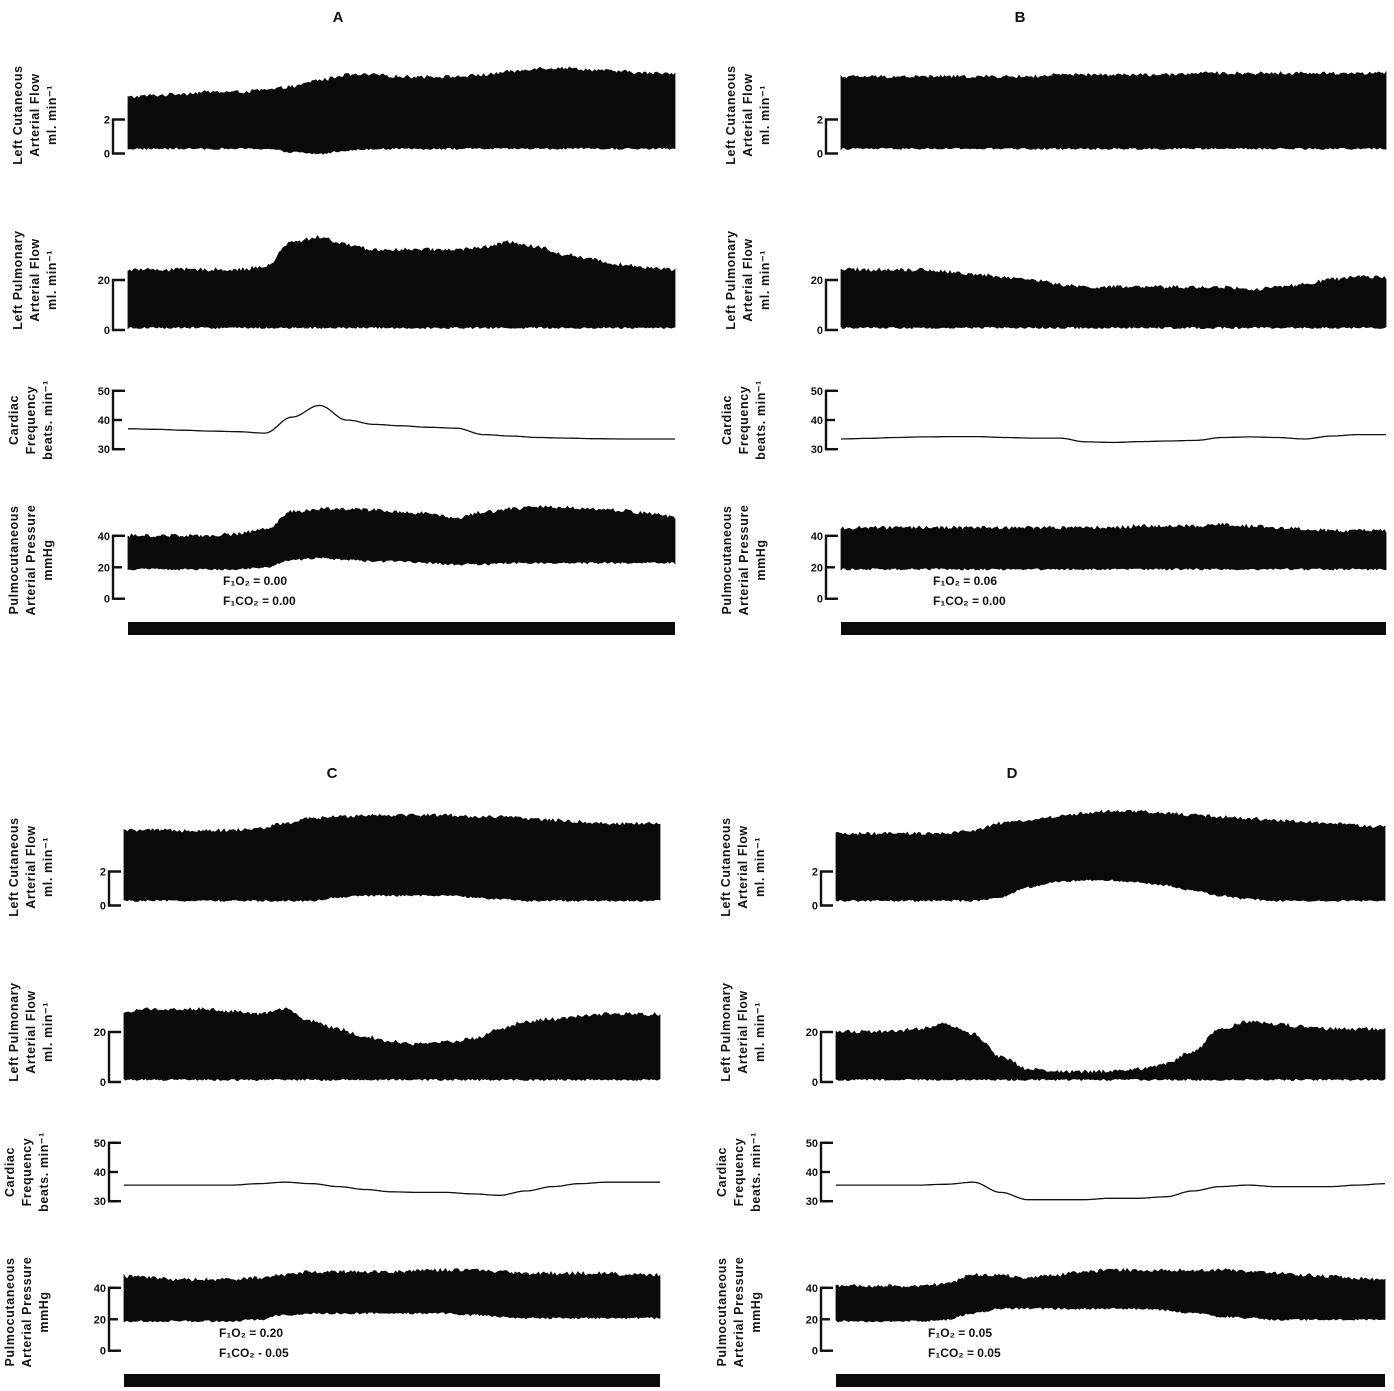 The image size is (1394, 1391). What do you see at coordinates (338, 17) in the screenshot?
I see `panel-letter: A` at bounding box center [338, 17].